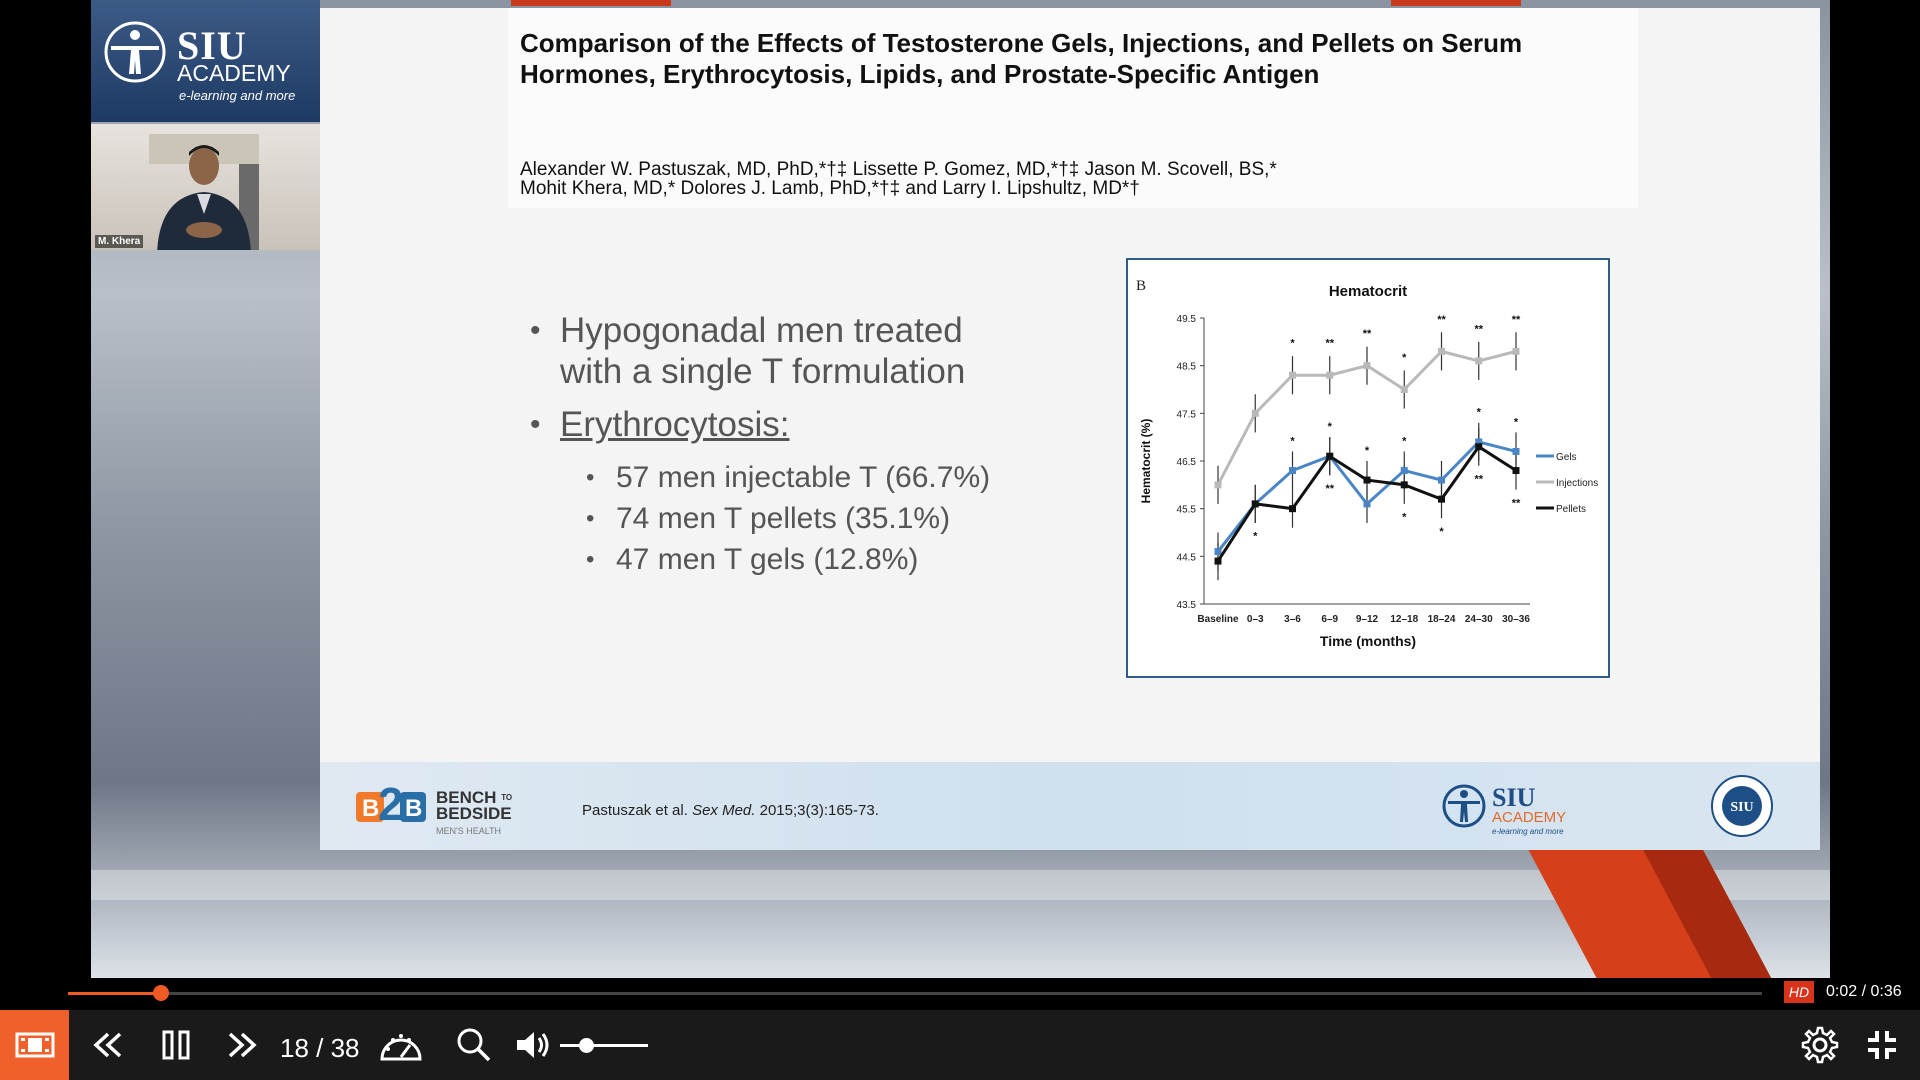 This screenshot has height=1080, width=1920. Describe the element at coordinates (1187, 462) in the screenshot. I see `y-tick-label: 46.5` at that location.